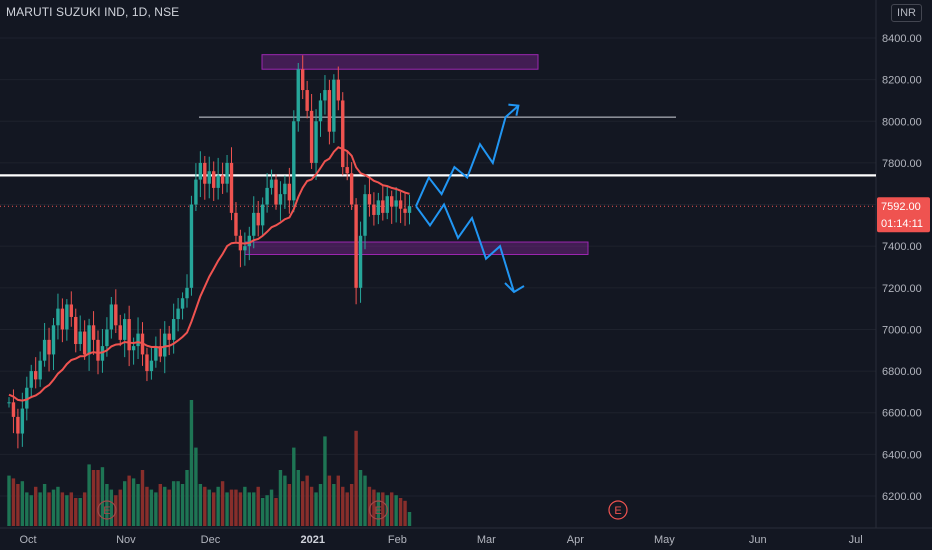  Describe the element at coordinates (27, 540) in the screenshot. I see `x-tick-label: Oct` at that location.